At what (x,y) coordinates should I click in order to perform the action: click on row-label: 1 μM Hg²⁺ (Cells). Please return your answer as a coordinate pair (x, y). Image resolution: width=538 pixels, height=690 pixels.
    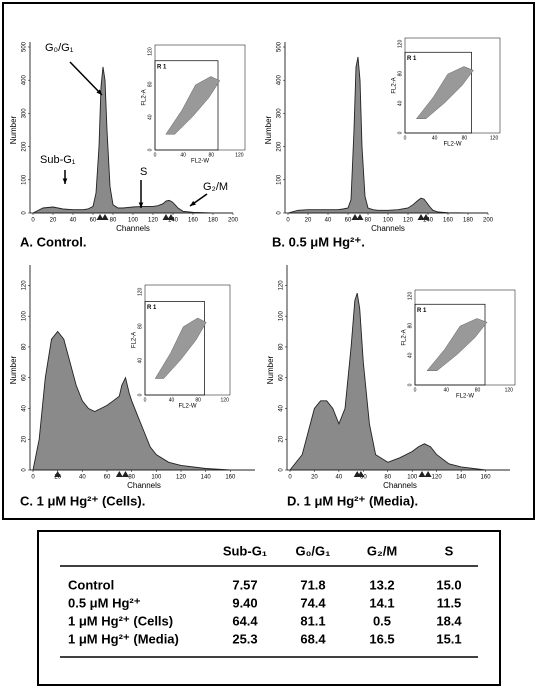
    Looking at the image, I should click on (120, 620).